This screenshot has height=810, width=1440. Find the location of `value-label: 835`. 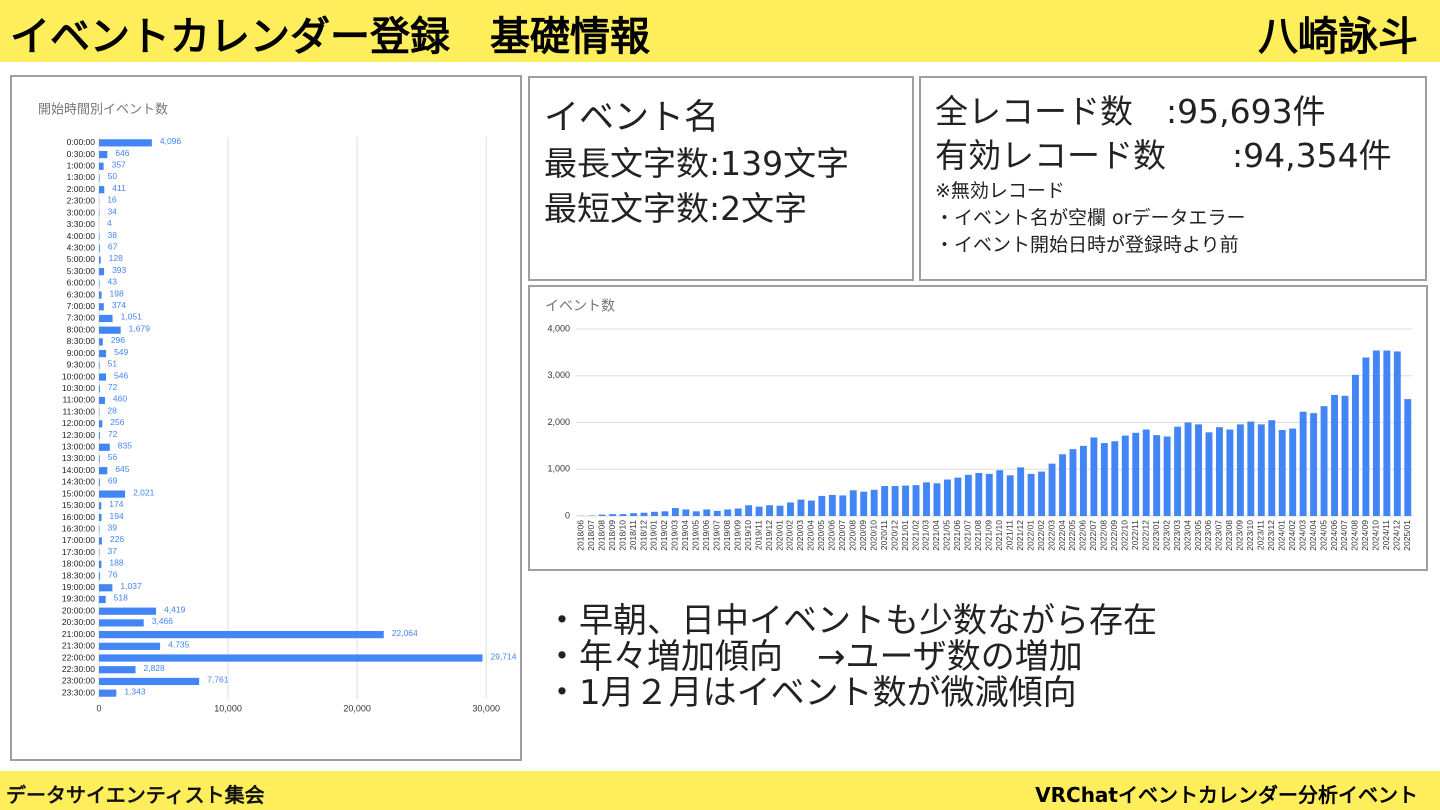

value-label: 835 is located at coordinates (125, 446).